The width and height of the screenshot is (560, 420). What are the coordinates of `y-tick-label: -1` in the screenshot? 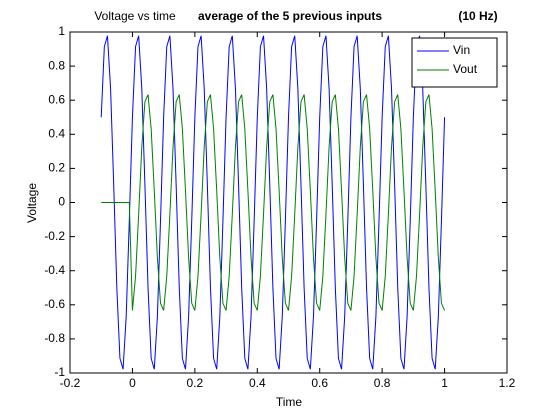 It's located at (59, 372).